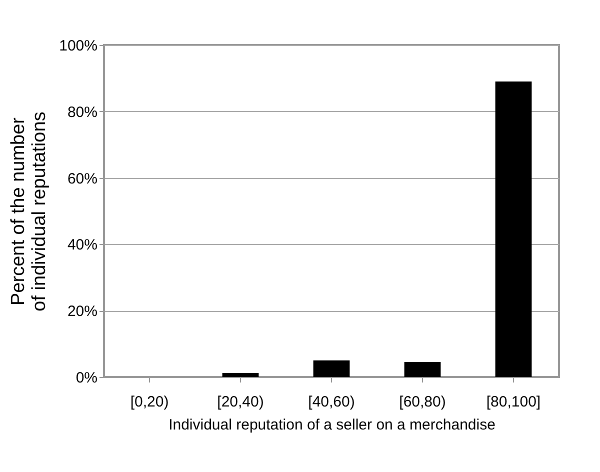  Describe the element at coordinates (82, 179) in the screenshot. I see `y-tick-label: 60%` at that location.